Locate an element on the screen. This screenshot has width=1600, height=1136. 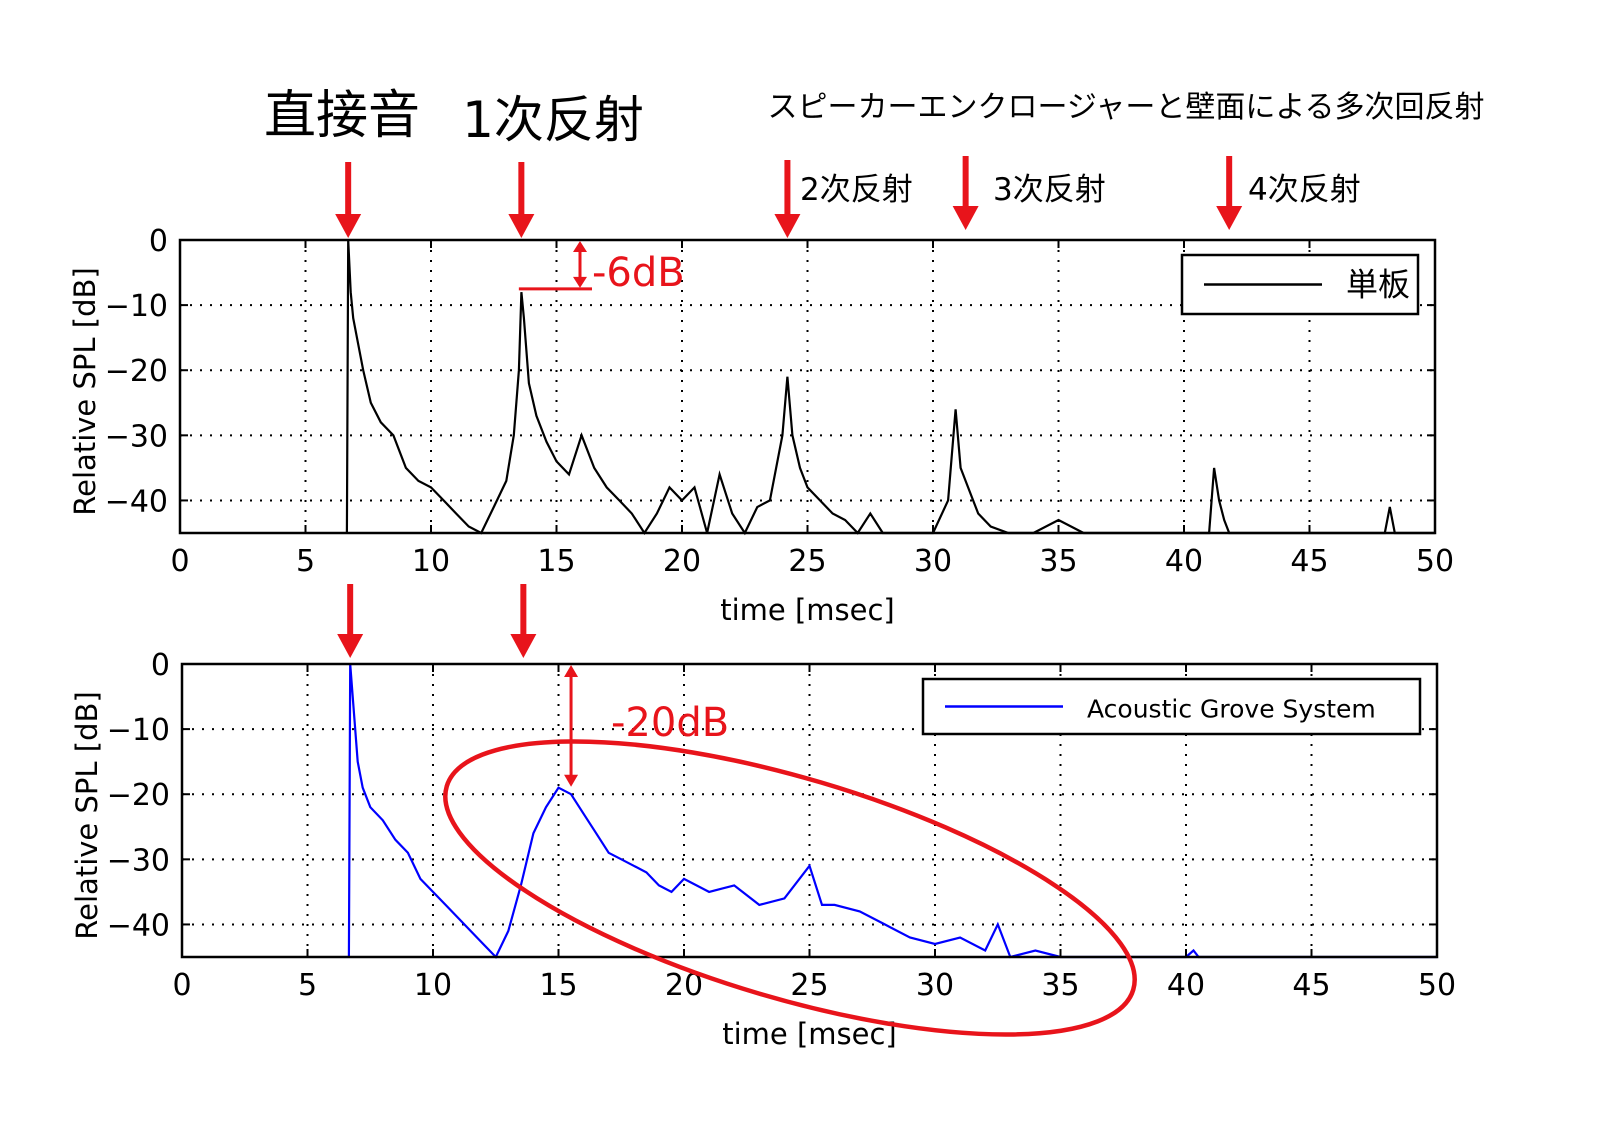
annotation-minus20db: -20dB is located at coordinates (670, 723).